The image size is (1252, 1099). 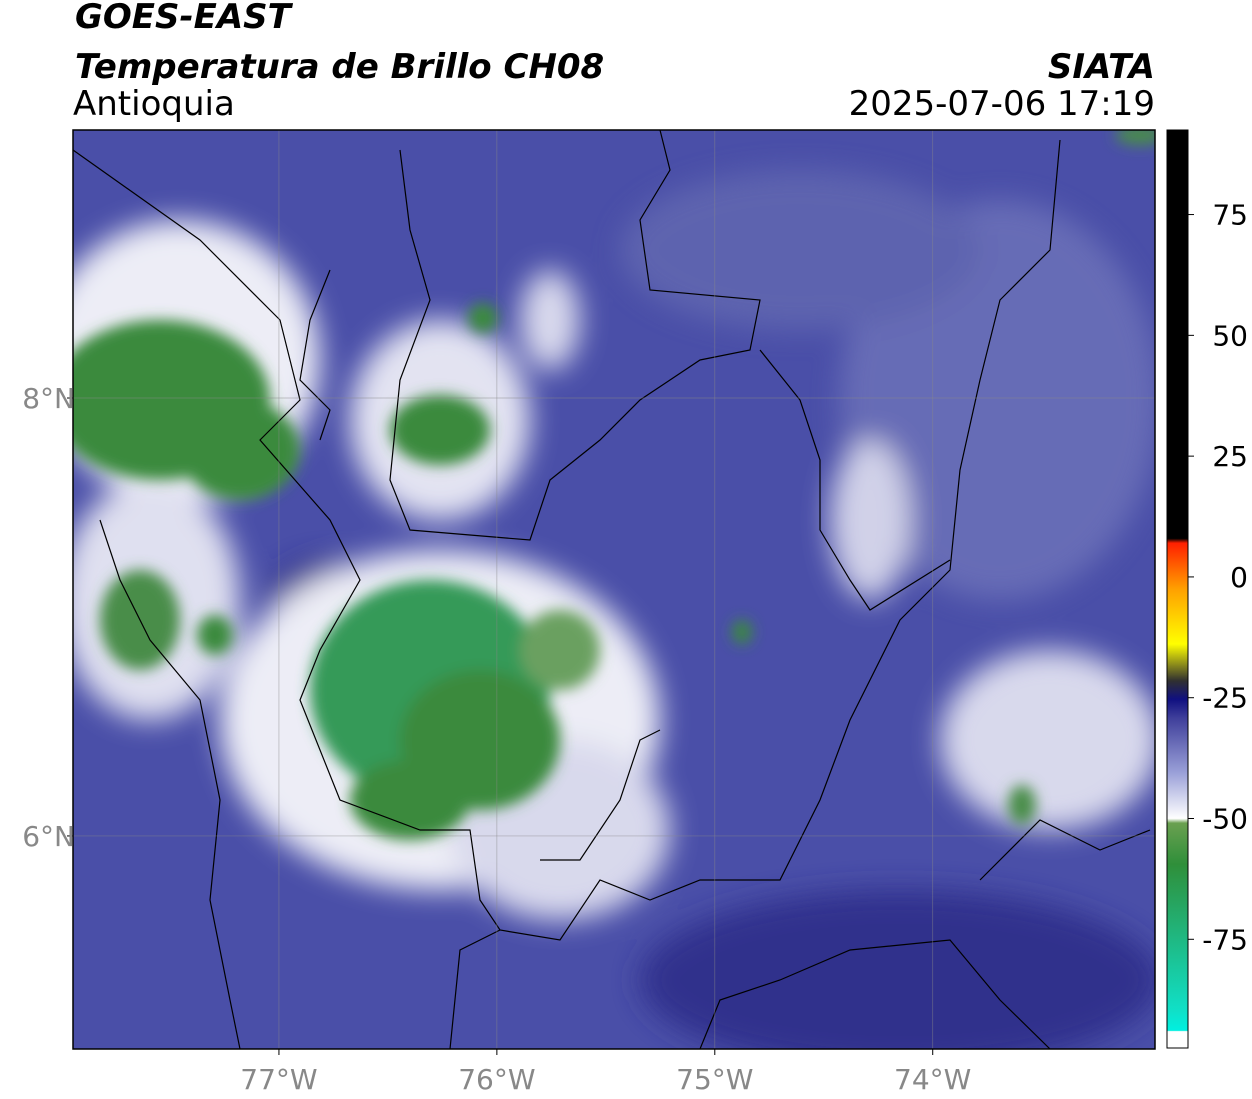 I want to click on colorbar, so click(x=1177, y=589).